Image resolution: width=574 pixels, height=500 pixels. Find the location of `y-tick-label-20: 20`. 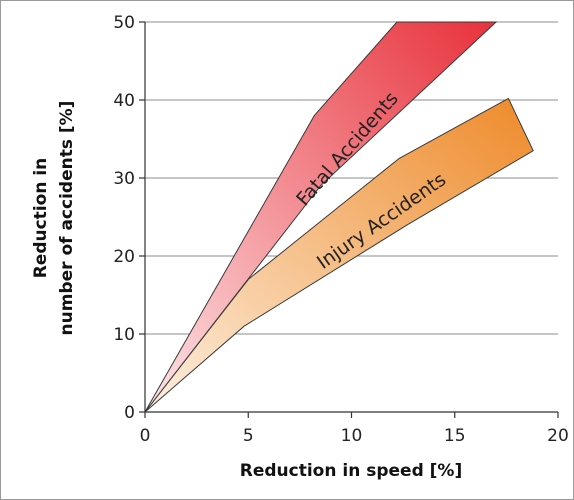

y-tick-label-20: 20 is located at coordinates (124, 257).